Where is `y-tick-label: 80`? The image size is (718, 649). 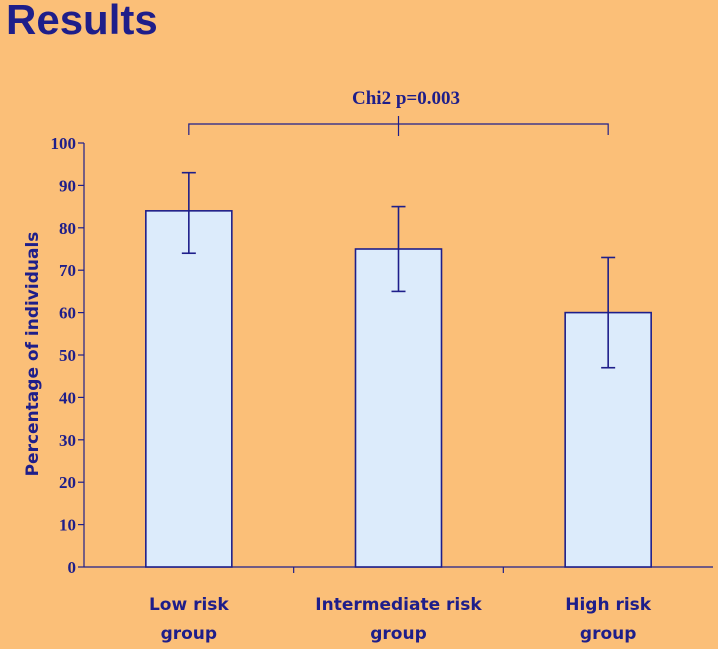 y-tick-label: 80 is located at coordinates (67, 228).